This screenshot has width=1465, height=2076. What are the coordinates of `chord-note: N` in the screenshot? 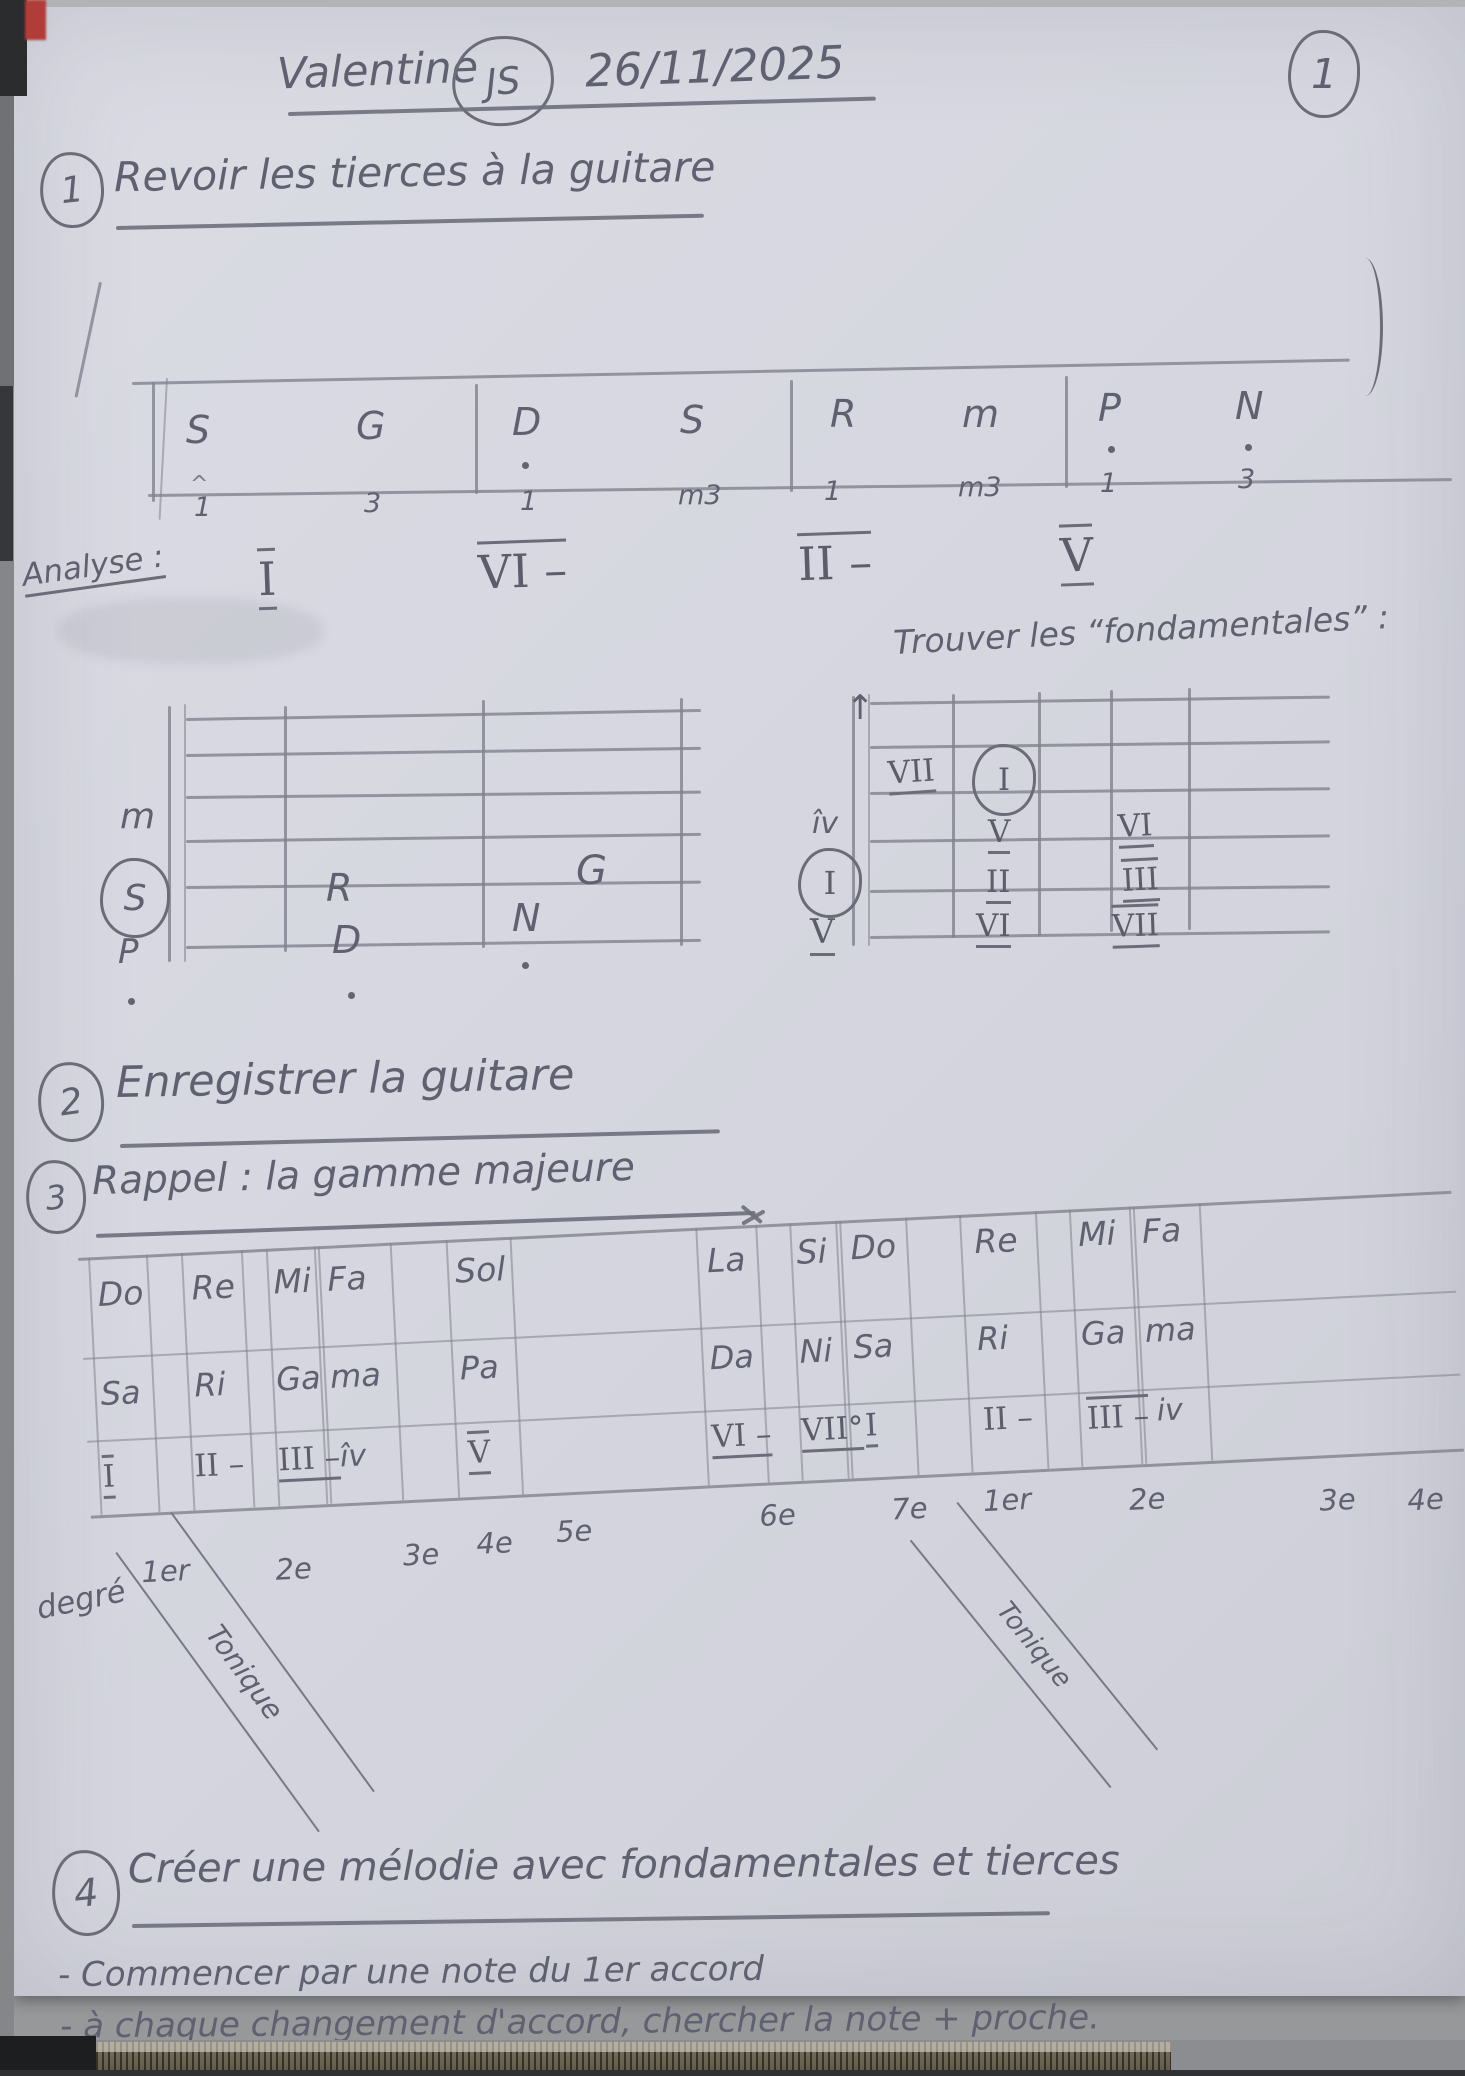 It's located at (1249, 406).